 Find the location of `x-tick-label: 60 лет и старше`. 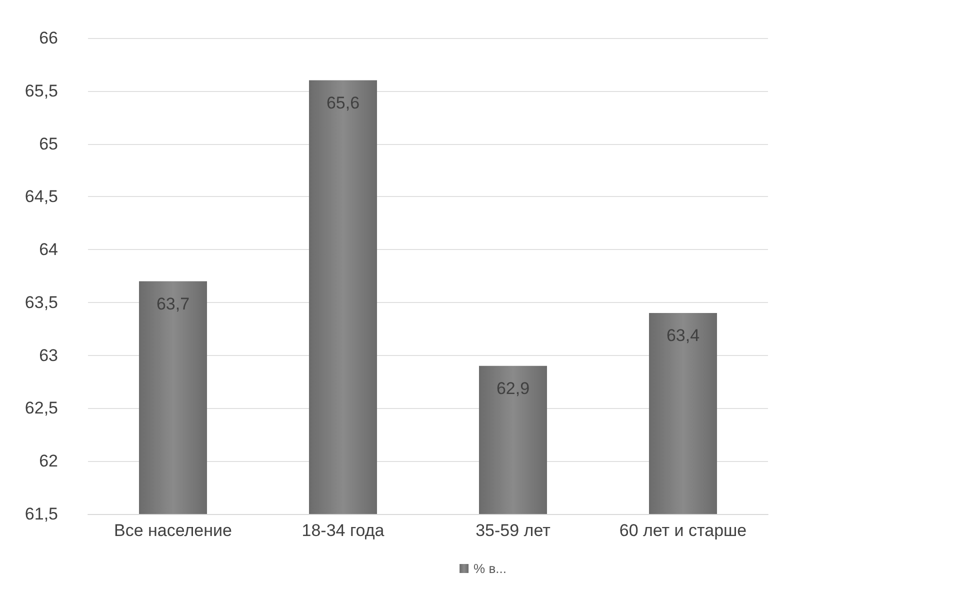

x-tick-label: 60 лет и старше is located at coordinates (683, 530).